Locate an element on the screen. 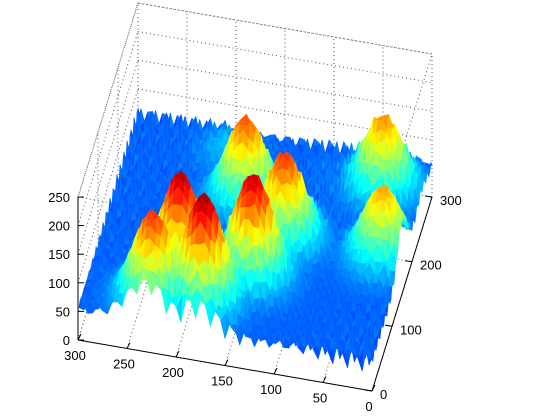 The width and height of the screenshot is (560, 420). x-tick-label: 200 is located at coordinates (173, 372).